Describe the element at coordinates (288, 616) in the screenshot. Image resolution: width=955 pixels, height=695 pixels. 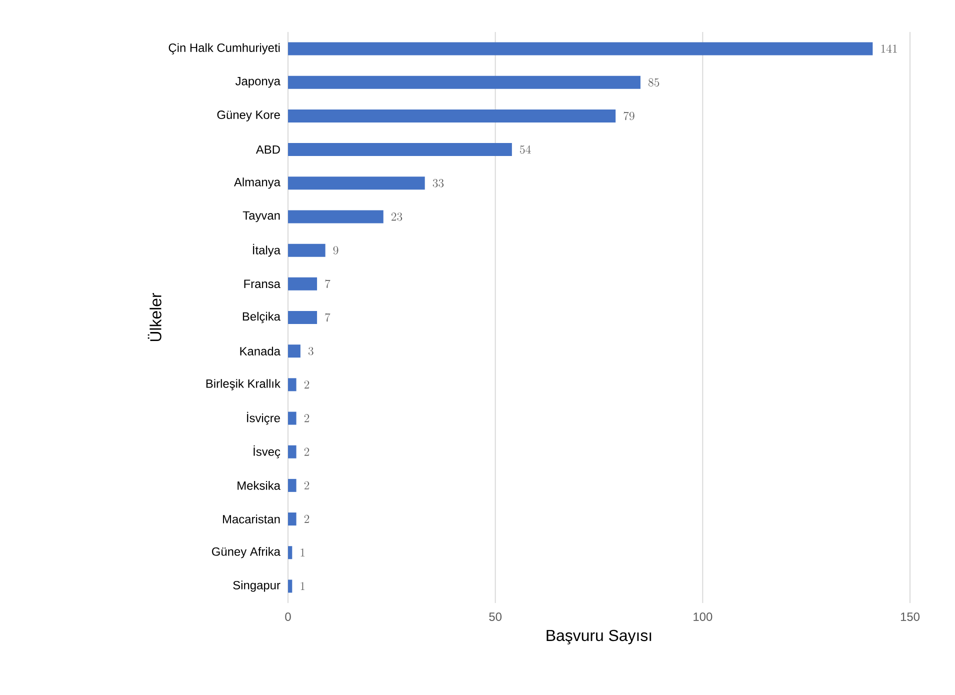
I see `x-tick-label: 0` at that location.